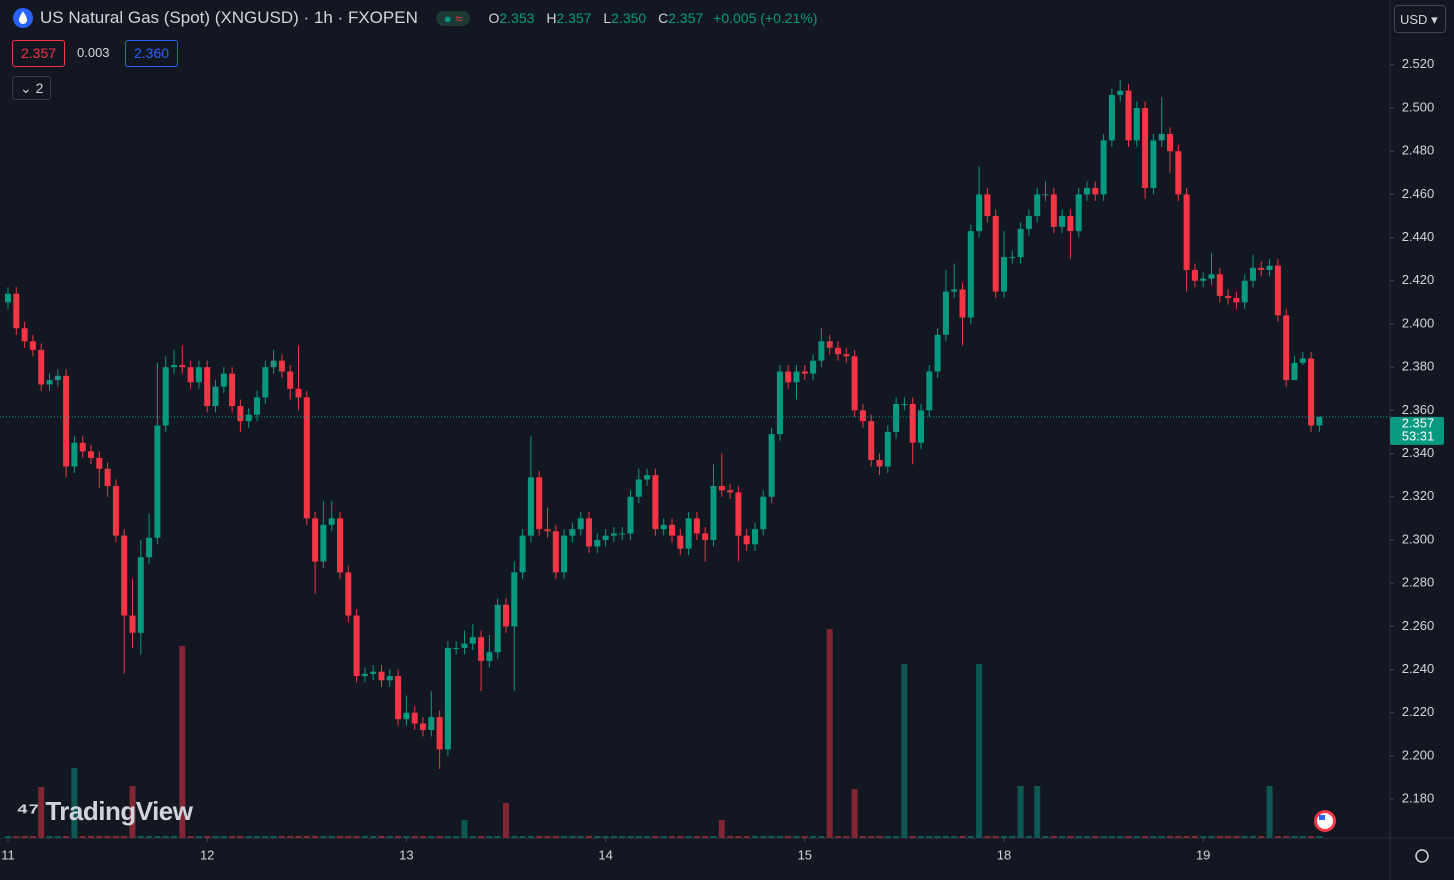 Image resolution: width=1454 pixels, height=880 pixels. What do you see at coordinates (1322, 817) in the screenshot?
I see `event-flag-canton` at bounding box center [1322, 817].